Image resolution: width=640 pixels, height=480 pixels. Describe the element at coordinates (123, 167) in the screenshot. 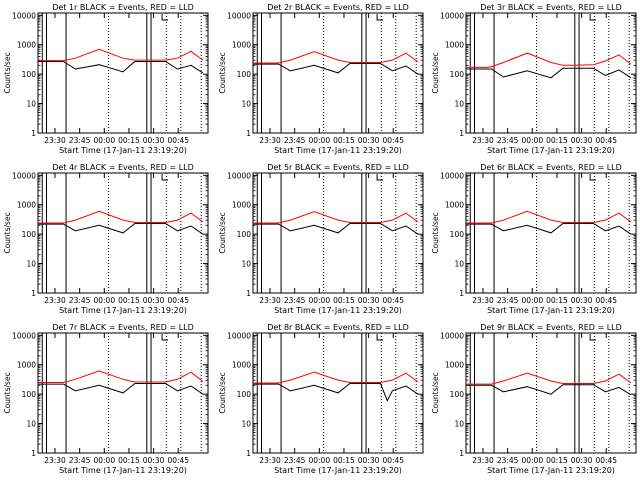

I see `chart-title: Det 4r BLACK = Events, RED = LLD` at that location.